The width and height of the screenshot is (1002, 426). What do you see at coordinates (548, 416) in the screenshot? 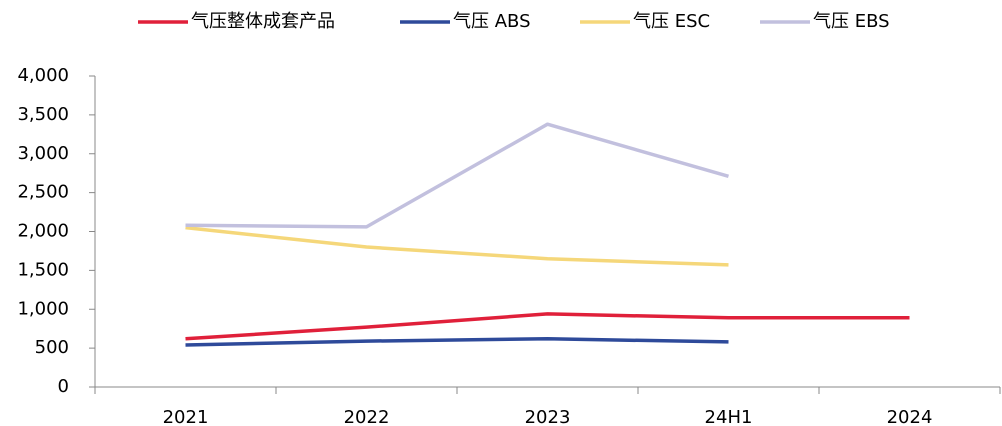
I see `x-tick-label: 2023` at bounding box center [548, 416].